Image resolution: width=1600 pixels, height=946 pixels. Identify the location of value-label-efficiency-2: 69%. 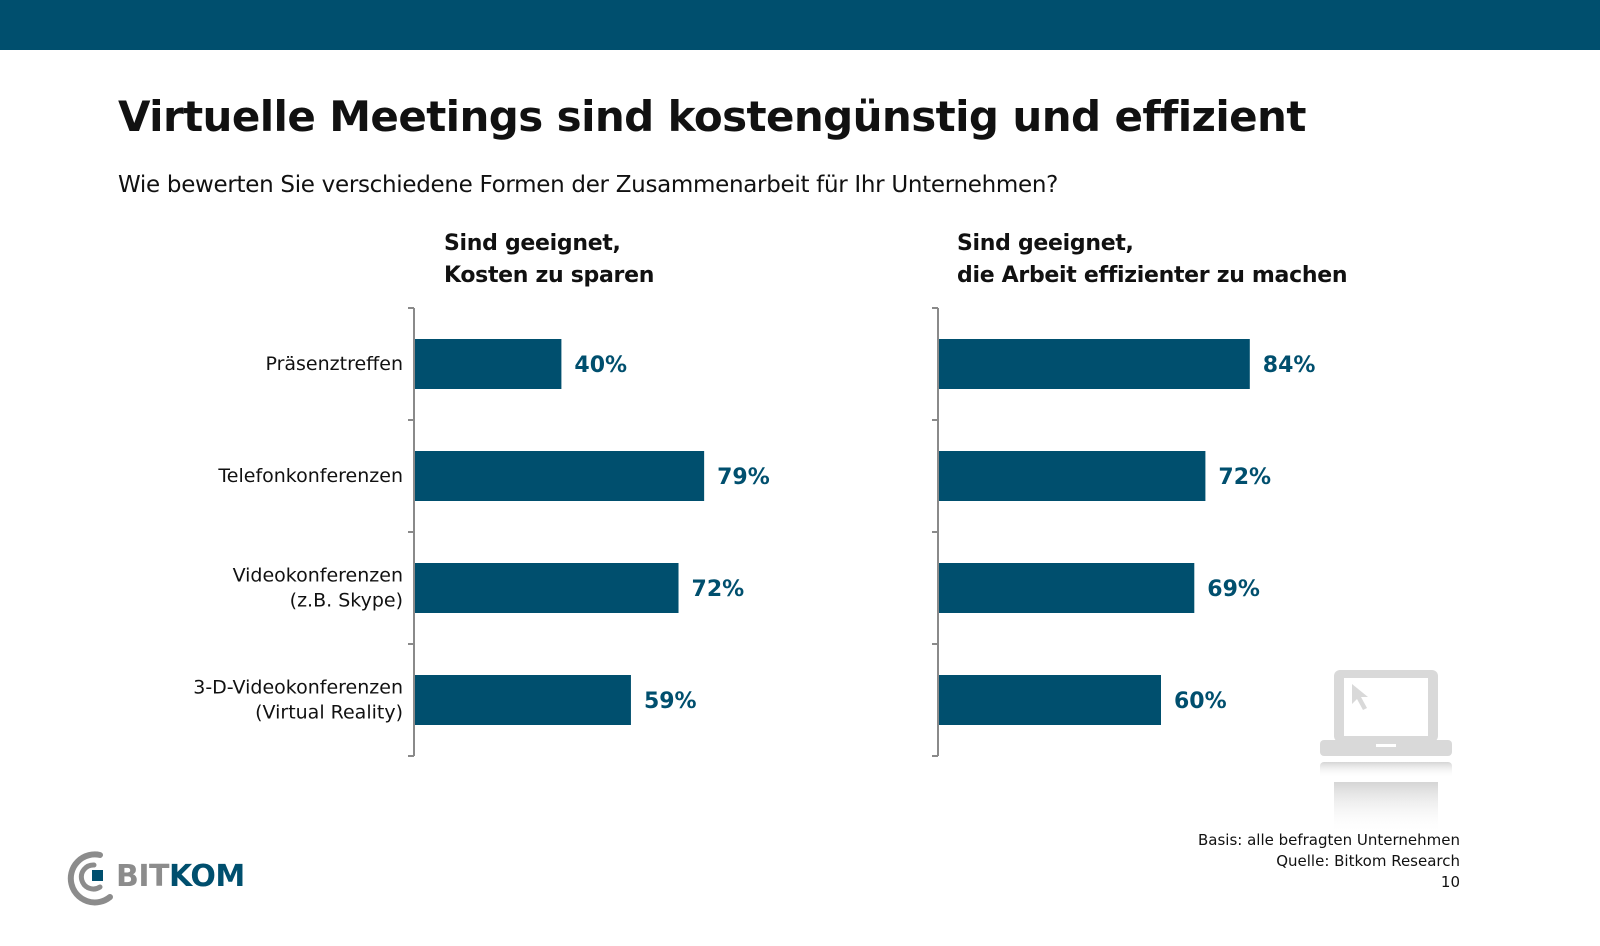
(1233, 589).